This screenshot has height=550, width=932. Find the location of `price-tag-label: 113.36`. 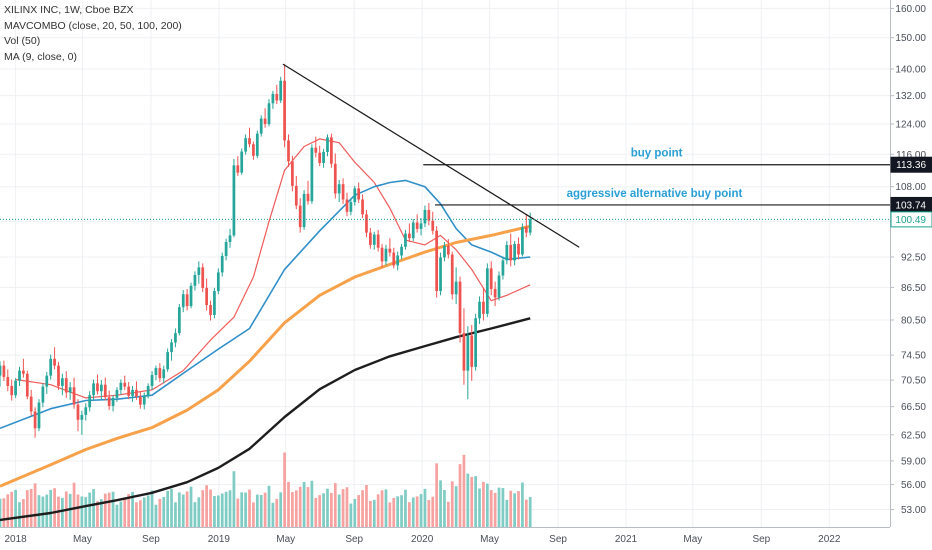

price-tag-label: 113.36 is located at coordinates (911, 165).